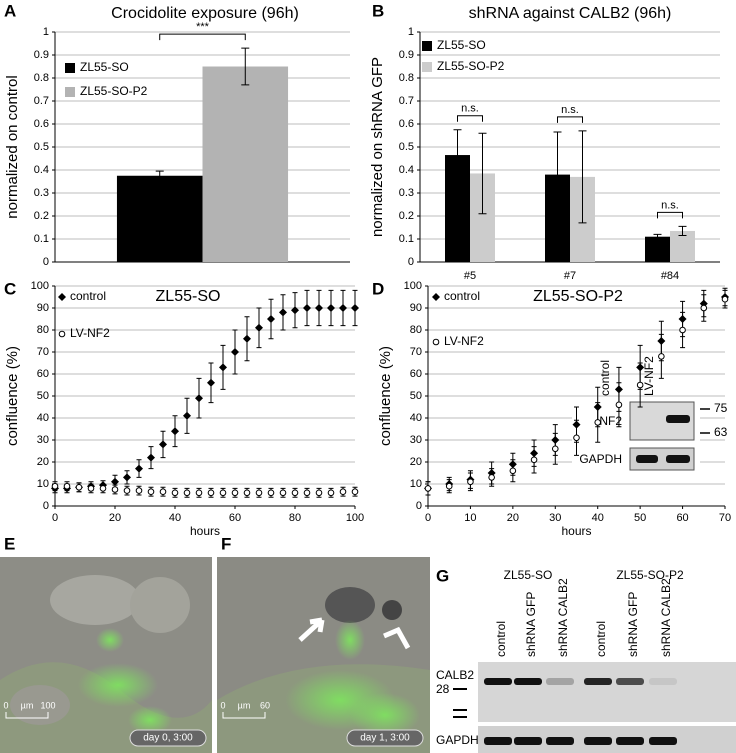 The height and width of the screenshot is (753, 736). Describe the element at coordinates (406, 239) in the screenshot. I see `y-tick-label: 0.1` at that location.